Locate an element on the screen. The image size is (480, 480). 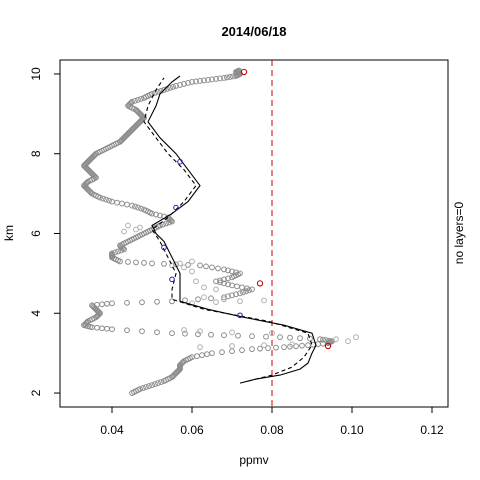
right-layer-label: no layers=0 is located at coordinates (459, 232).